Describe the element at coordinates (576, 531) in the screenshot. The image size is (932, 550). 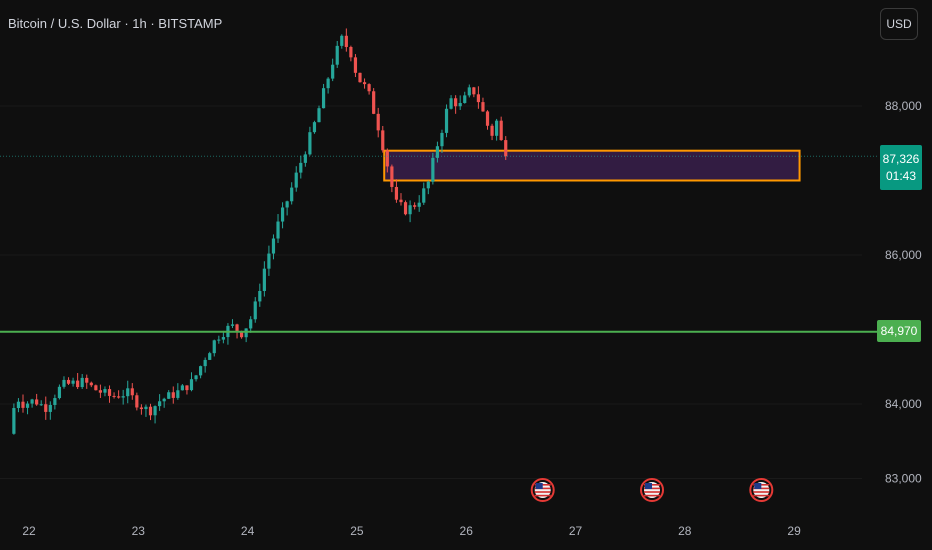
I see `x-tick-label: 27` at that location.